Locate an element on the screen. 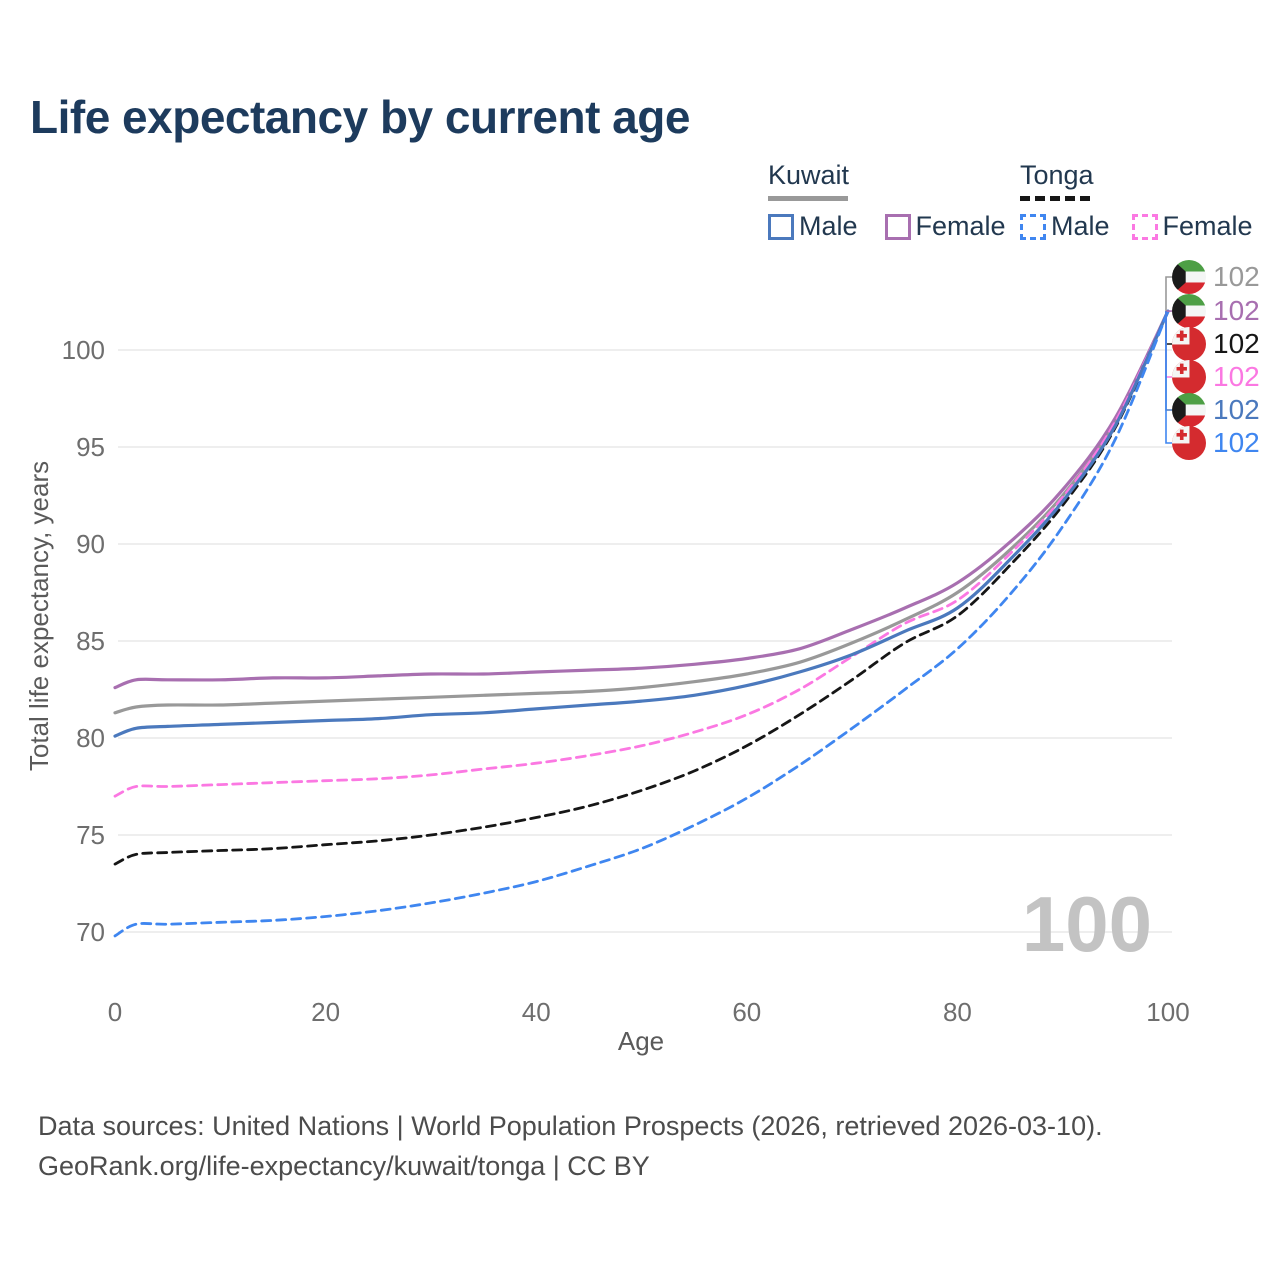 Image resolution: width=1280 pixels, height=1280 pixels. tonga-line-style-sample is located at coordinates (1055, 198).